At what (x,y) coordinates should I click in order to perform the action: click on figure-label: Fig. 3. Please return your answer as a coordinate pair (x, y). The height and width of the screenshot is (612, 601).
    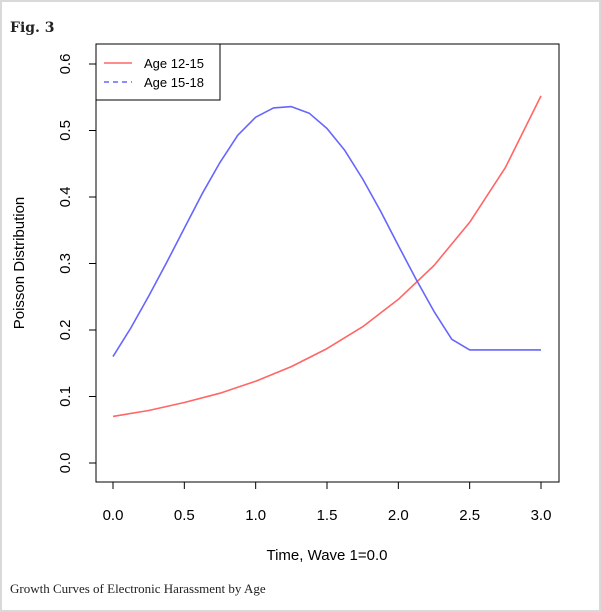
    Looking at the image, I should click on (32, 28).